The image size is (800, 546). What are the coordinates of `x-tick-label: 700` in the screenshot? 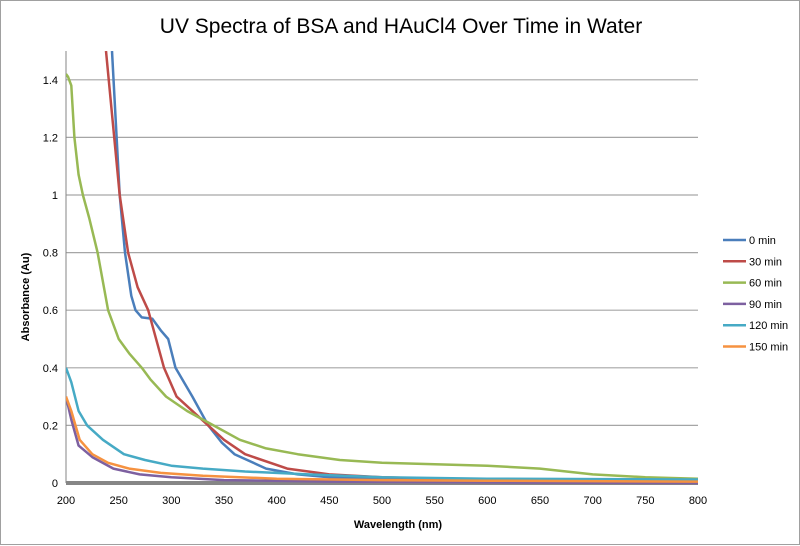 It's located at (592, 501).